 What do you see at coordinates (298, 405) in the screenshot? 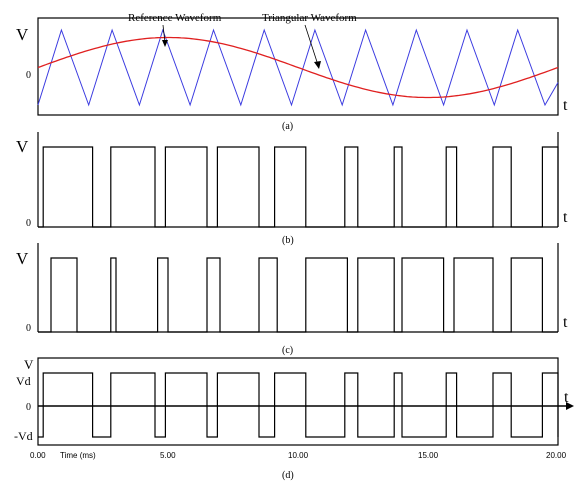
I see `output-voltage-d` at bounding box center [298, 405].